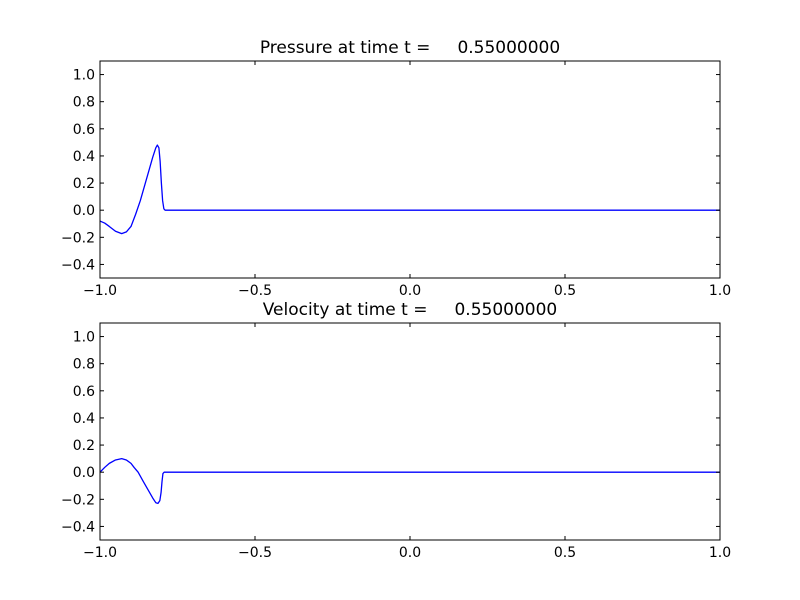 This screenshot has height=600, width=800. Describe the element at coordinates (410, 310) in the screenshot. I see `chart-title: Velocity at time t = 0.55000000` at that location.